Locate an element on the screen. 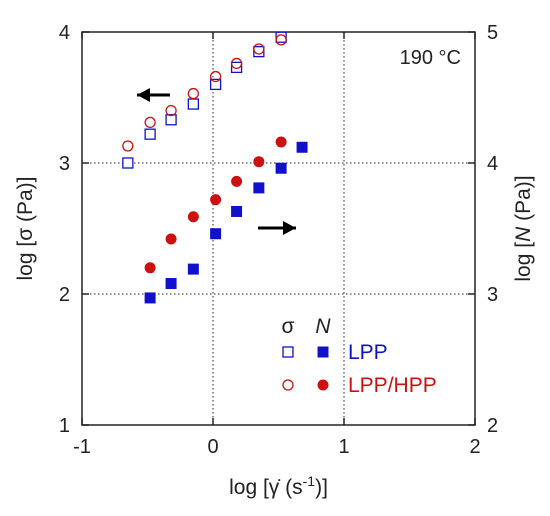 This screenshot has width=550, height=516. x-tick-label: -1 is located at coordinates (82, 447).